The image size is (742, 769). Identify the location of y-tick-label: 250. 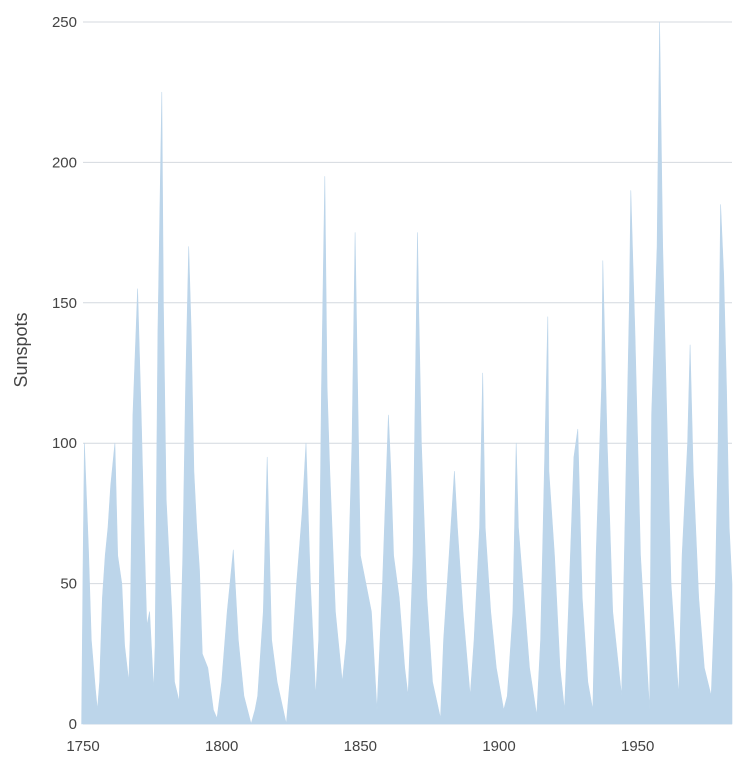
(64, 22).